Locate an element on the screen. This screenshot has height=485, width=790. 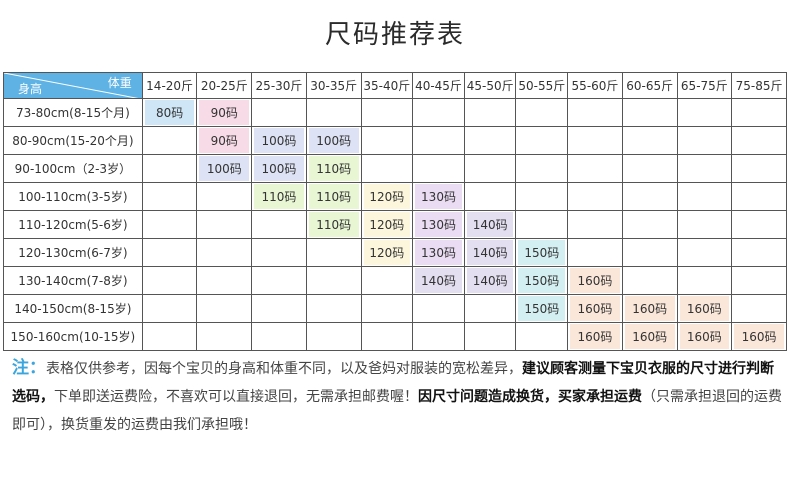
size-badge: 110码 is located at coordinates (333, 168).